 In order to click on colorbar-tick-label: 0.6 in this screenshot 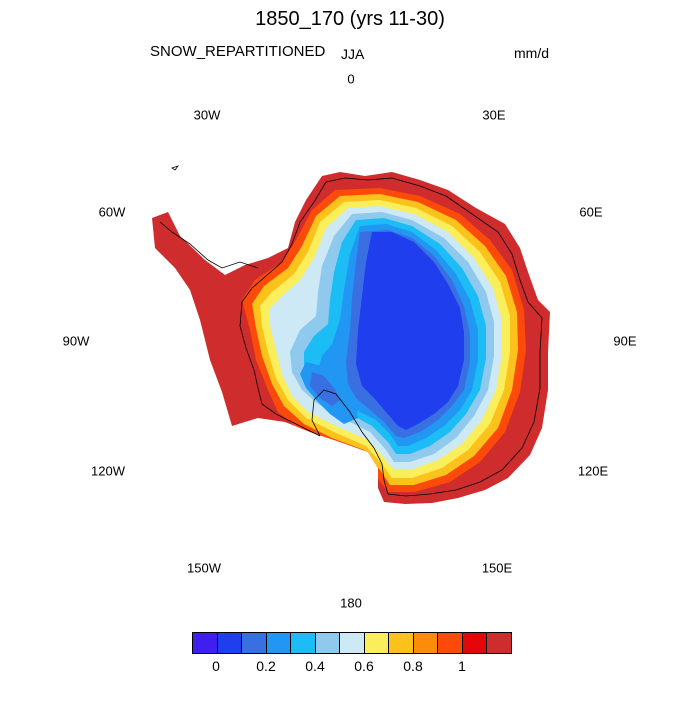, I will do `click(364, 666)`.